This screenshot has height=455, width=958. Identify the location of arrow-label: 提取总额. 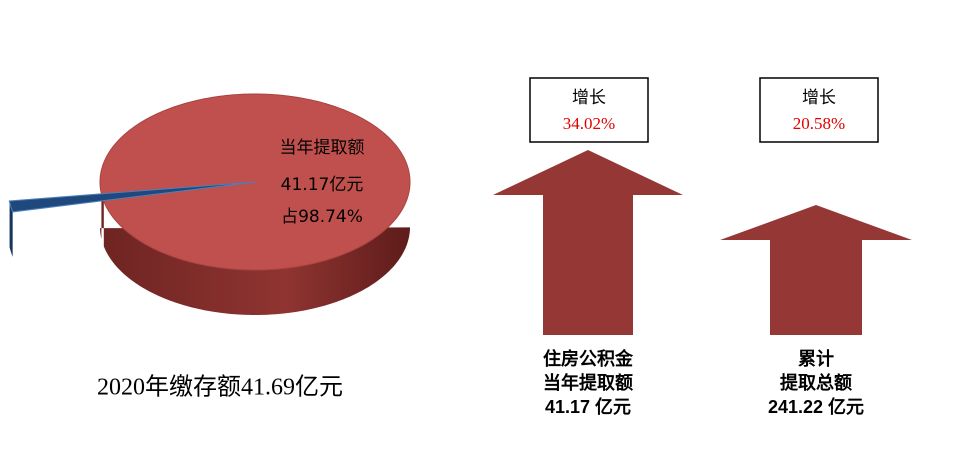
(816, 382).